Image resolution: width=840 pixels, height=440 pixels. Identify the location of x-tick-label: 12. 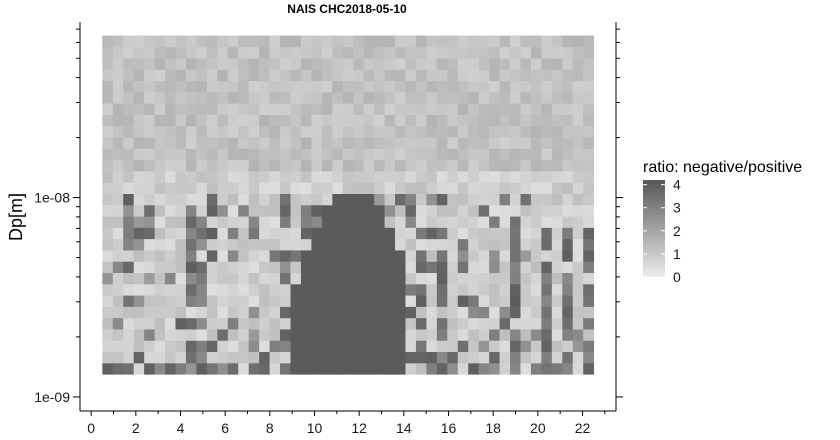
(359, 428).